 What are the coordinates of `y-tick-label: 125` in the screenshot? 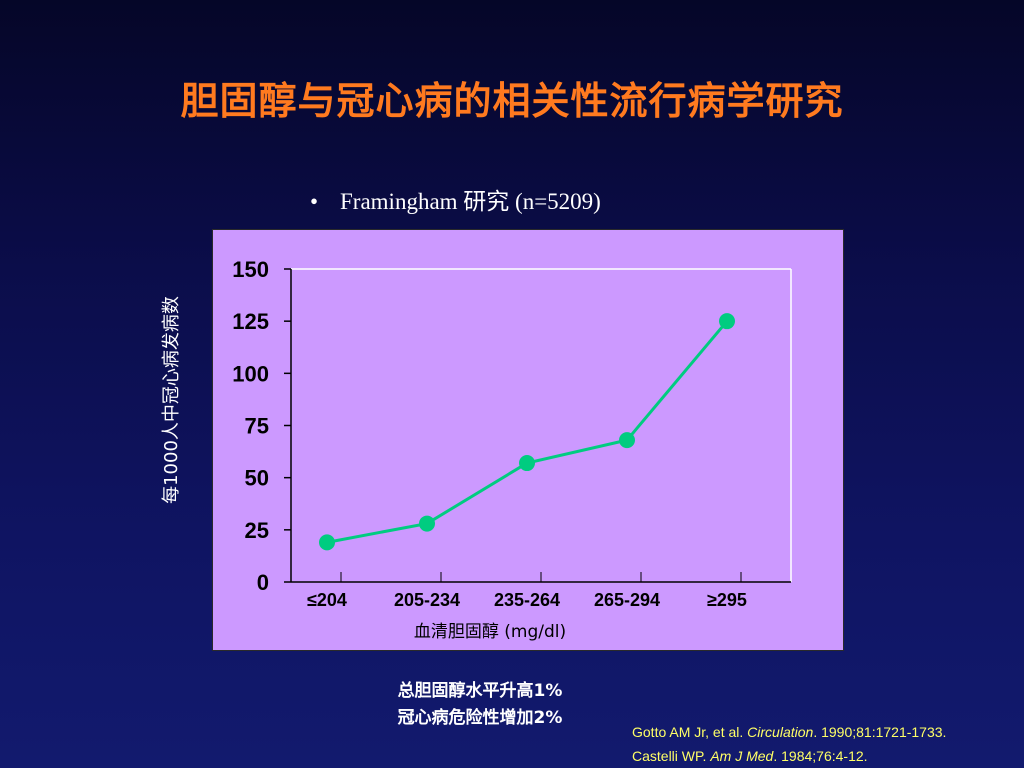 It's located at (250, 321).